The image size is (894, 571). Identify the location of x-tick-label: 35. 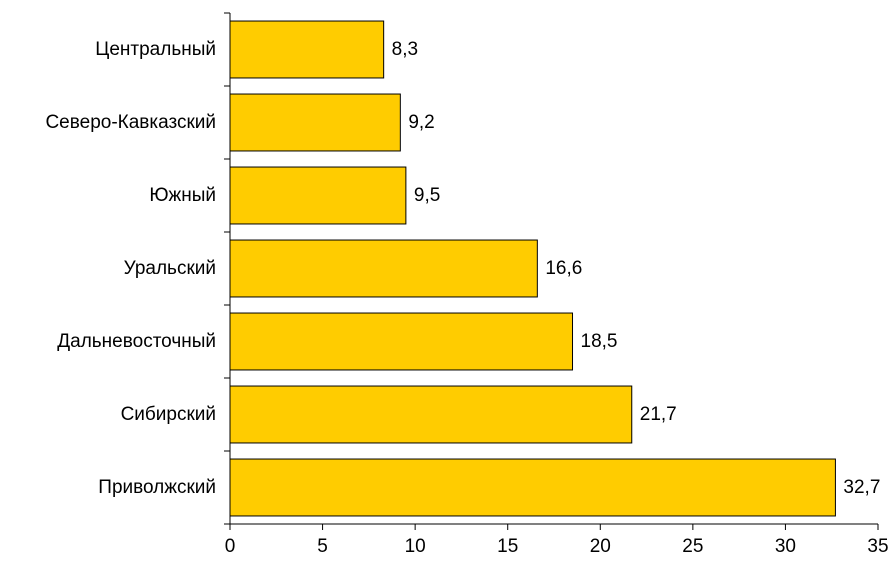
(877, 546).